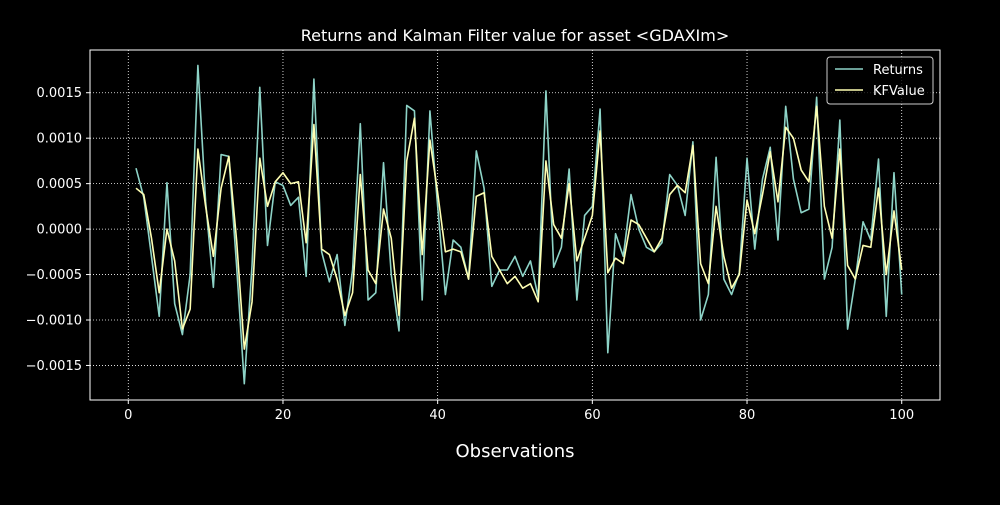 Image resolution: width=1000 pixels, height=505 pixels. Describe the element at coordinates (747, 415) in the screenshot. I see `x-tick-label: 80` at that location.